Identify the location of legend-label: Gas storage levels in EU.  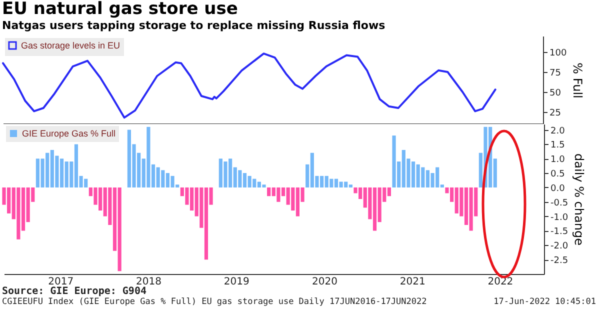
(70, 45).